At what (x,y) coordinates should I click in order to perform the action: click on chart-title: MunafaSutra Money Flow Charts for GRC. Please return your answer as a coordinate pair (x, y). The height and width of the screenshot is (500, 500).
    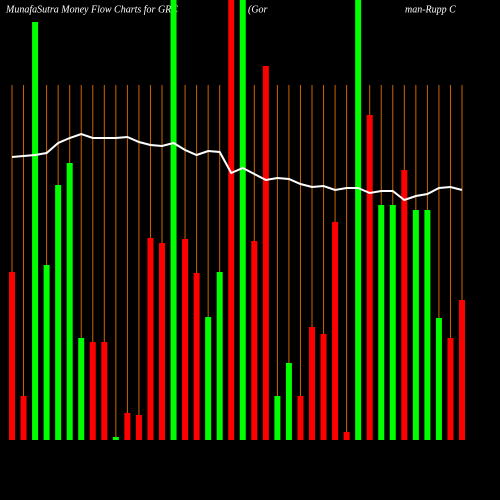
    Looking at the image, I should click on (91, 9).